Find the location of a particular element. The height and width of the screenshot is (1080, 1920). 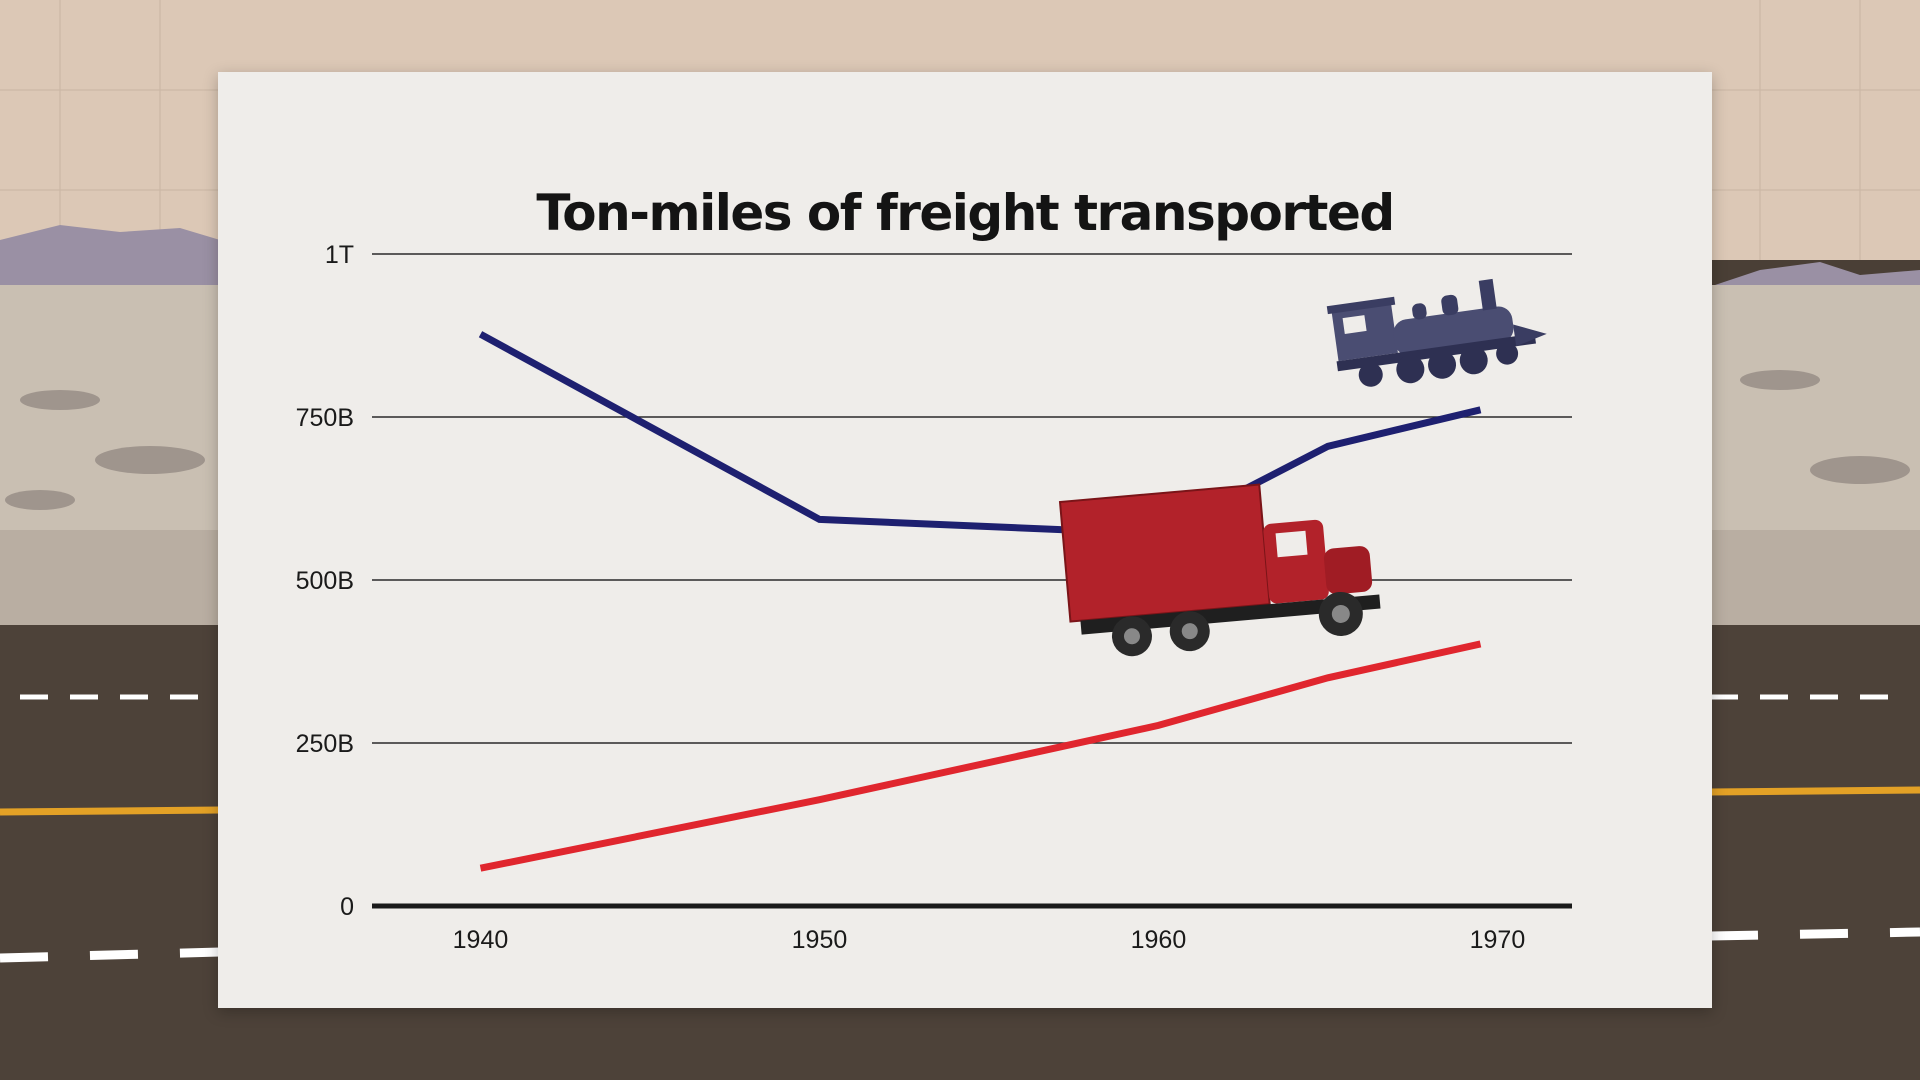

truck-icon is located at coordinates (1219, 570).